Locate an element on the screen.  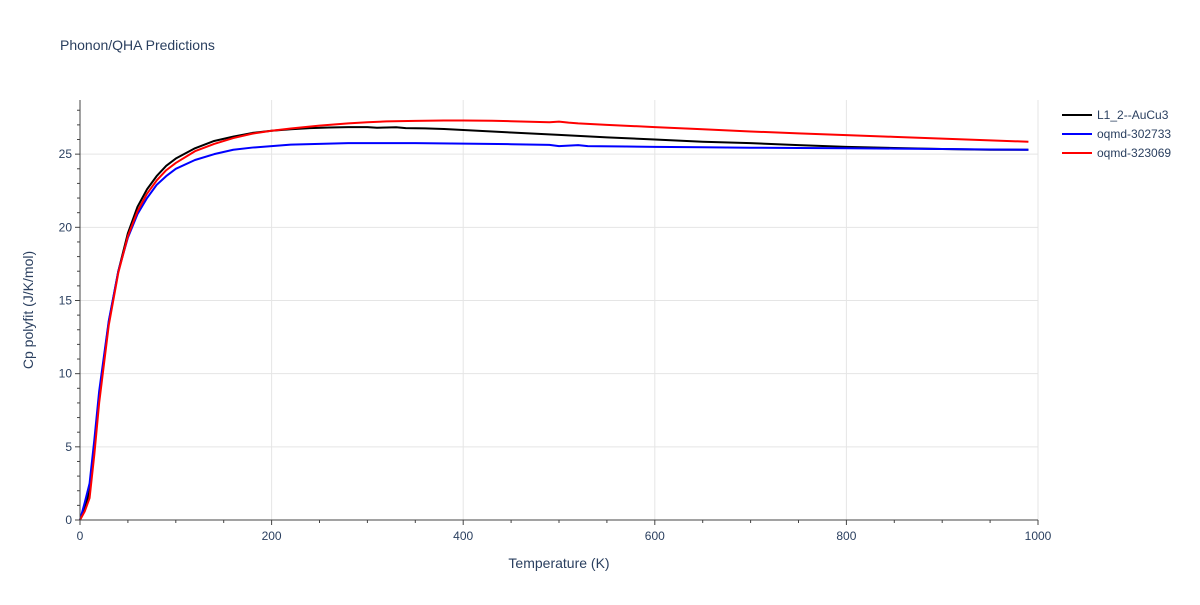
legend-label: L1_2--AuCu3 is located at coordinates (1133, 115).